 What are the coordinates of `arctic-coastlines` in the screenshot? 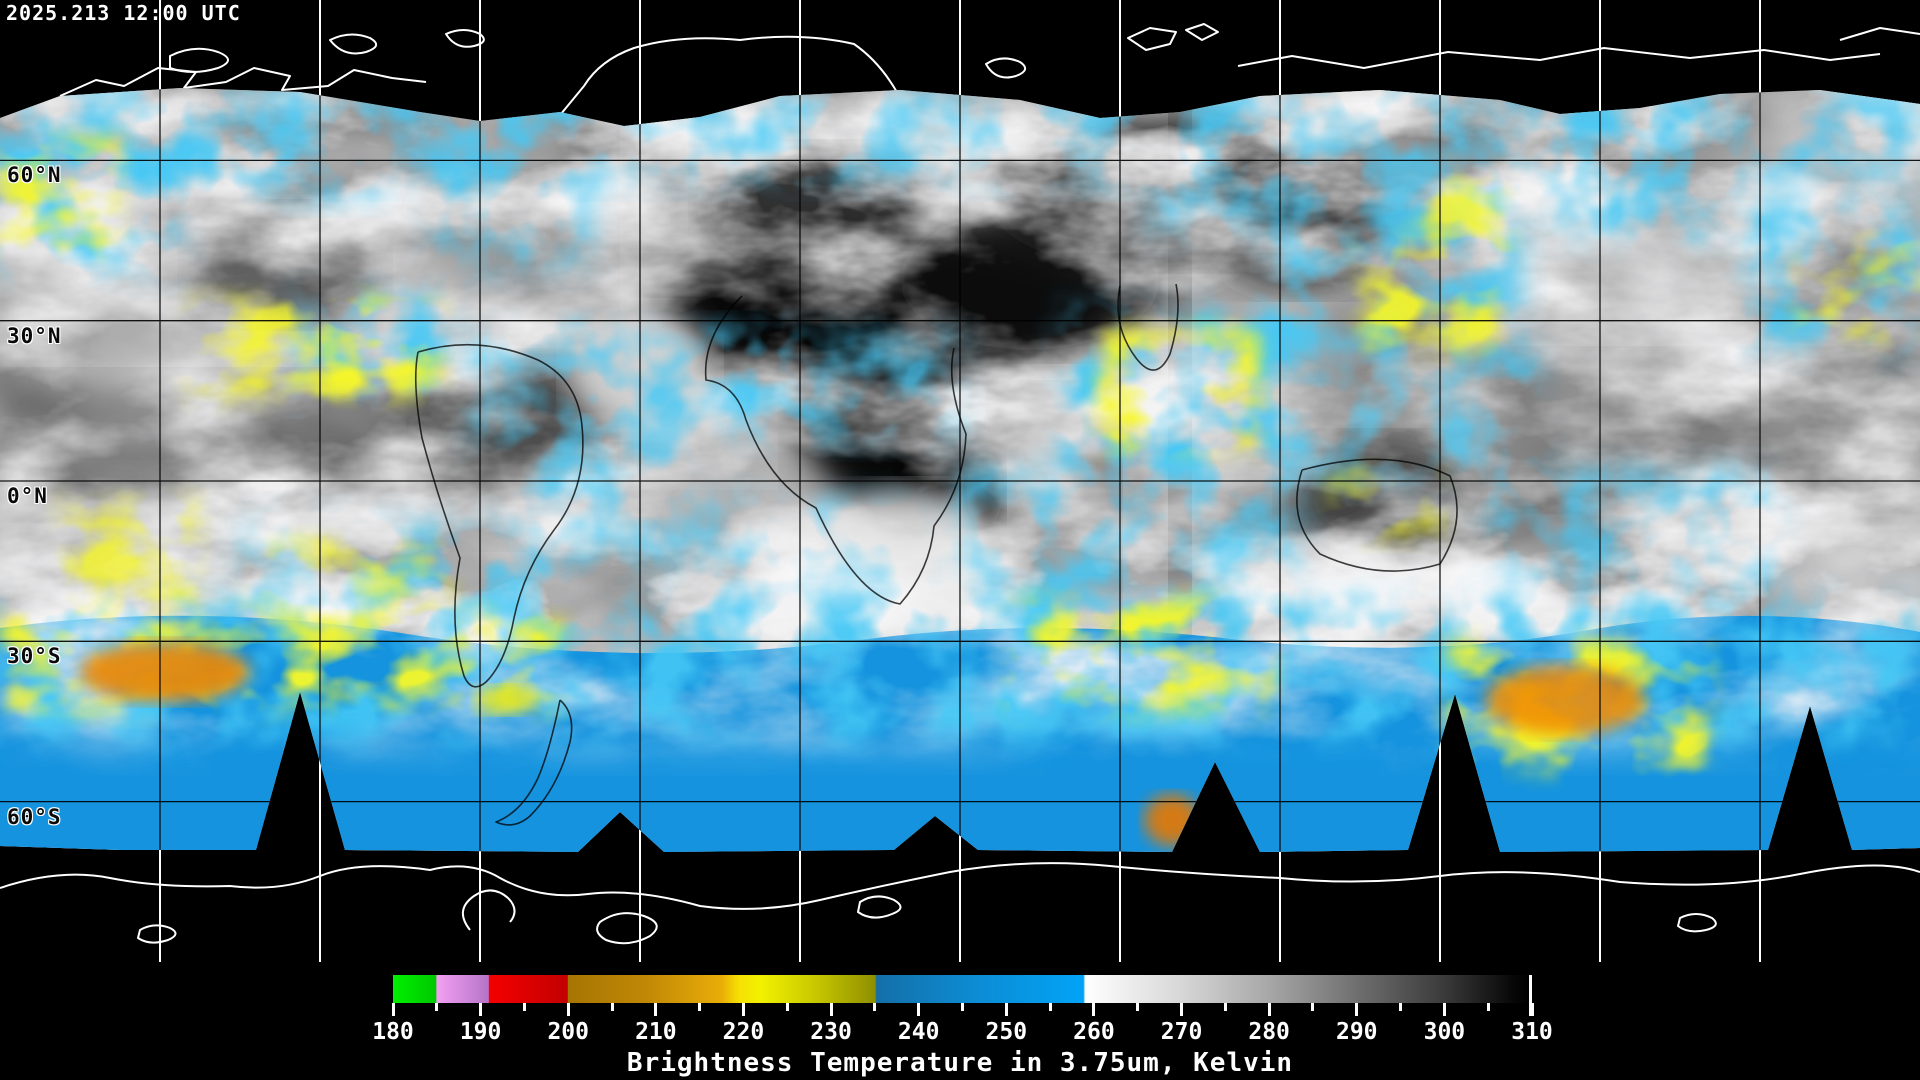 It's located at (989, 73).